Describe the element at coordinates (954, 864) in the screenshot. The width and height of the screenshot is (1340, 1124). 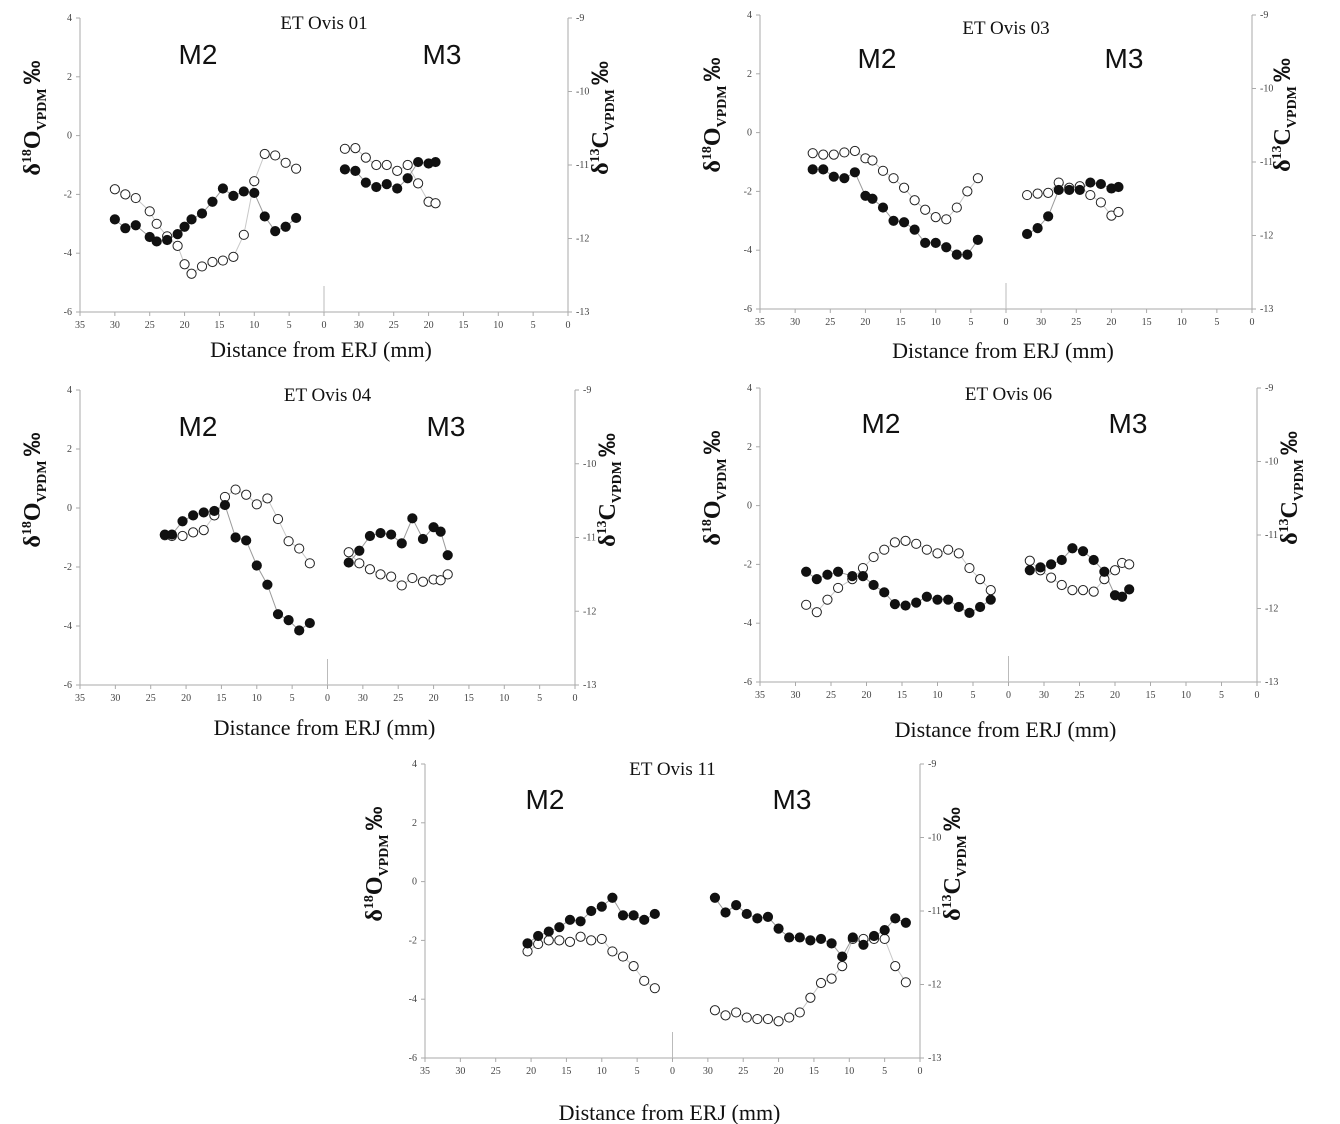
I see `y-right-label-5: δ13CVPDM‰` at that location.